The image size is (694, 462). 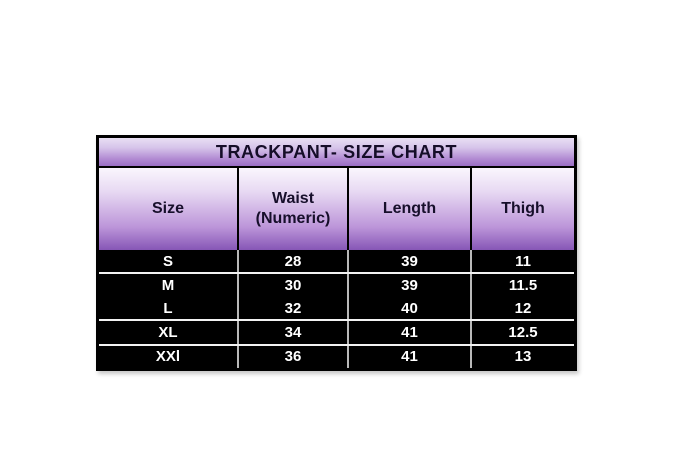 What do you see at coordinates (292, 261) in the screenshot?
I see `cell-waist: 28` at bounding box center [292, 261].